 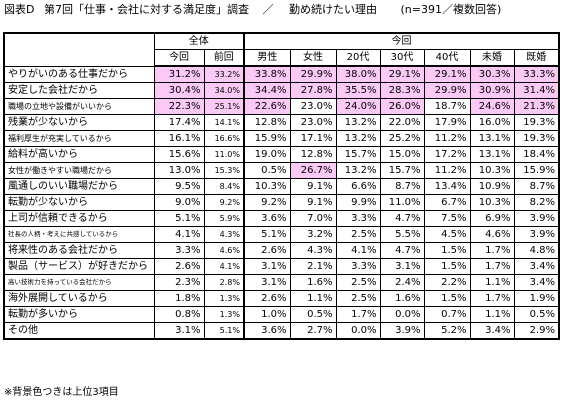 I want to click on table-cell: 15.7%, so click(x=358, y=154).